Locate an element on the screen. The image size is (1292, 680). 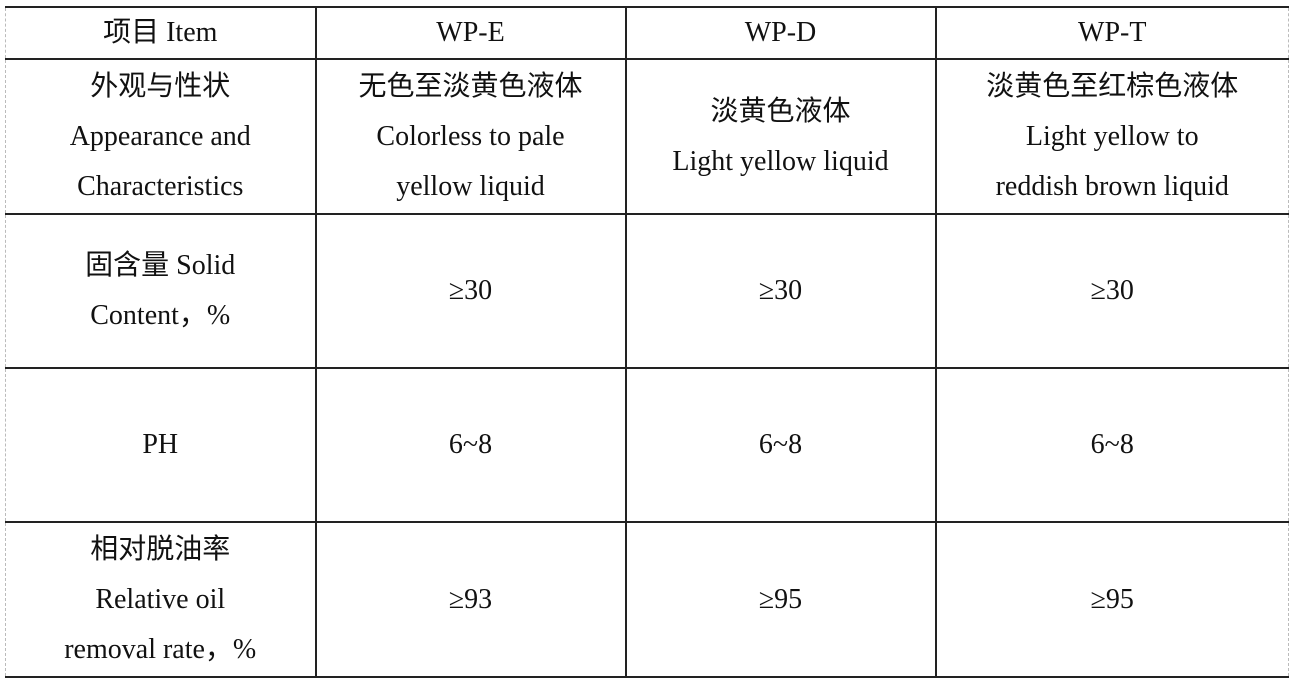
cell-text: 淡黄色液体 is located at coordinates (780, 111).